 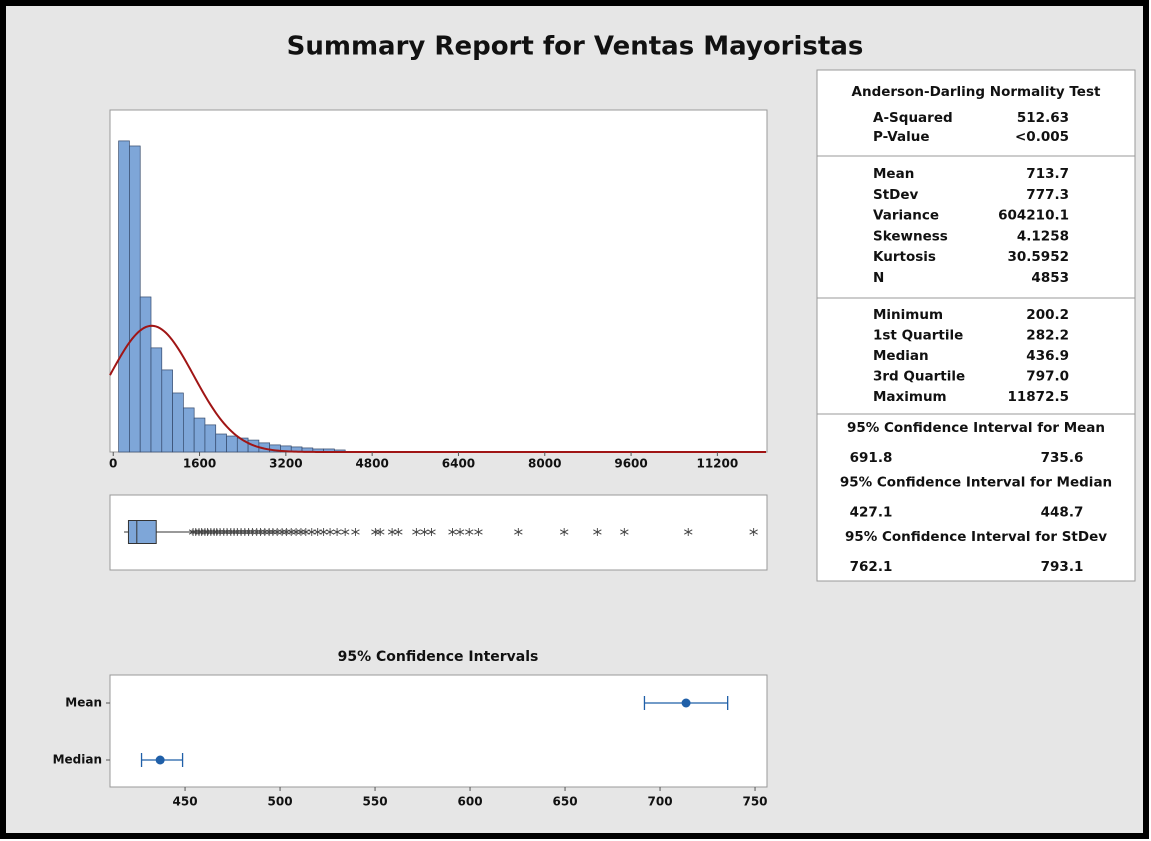 I want to click on stat-value: 30.5952, so click(x=1039, y=257).